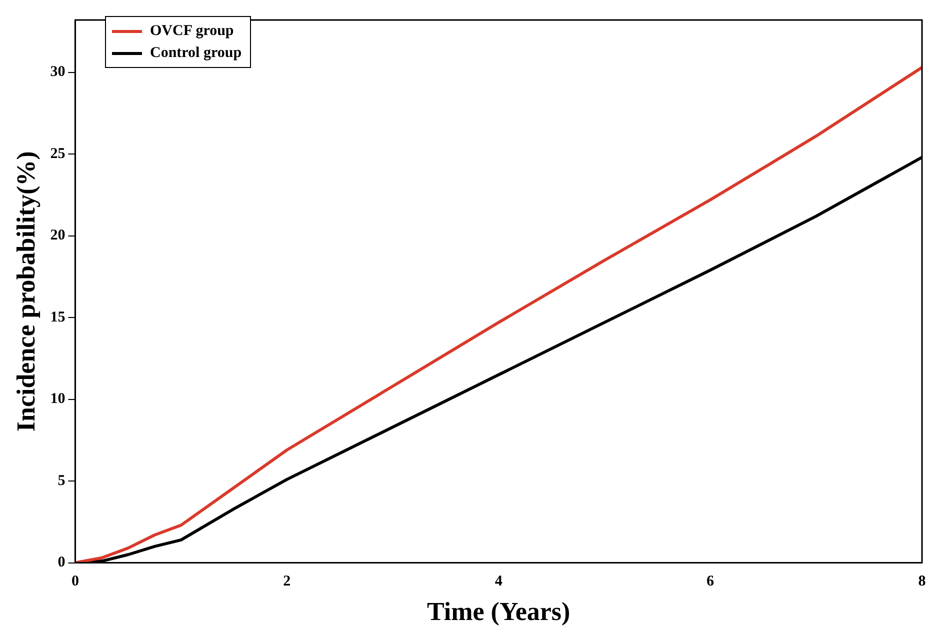  I want to click on y-axis-title: Incidence probability(%), so click(25, 291).